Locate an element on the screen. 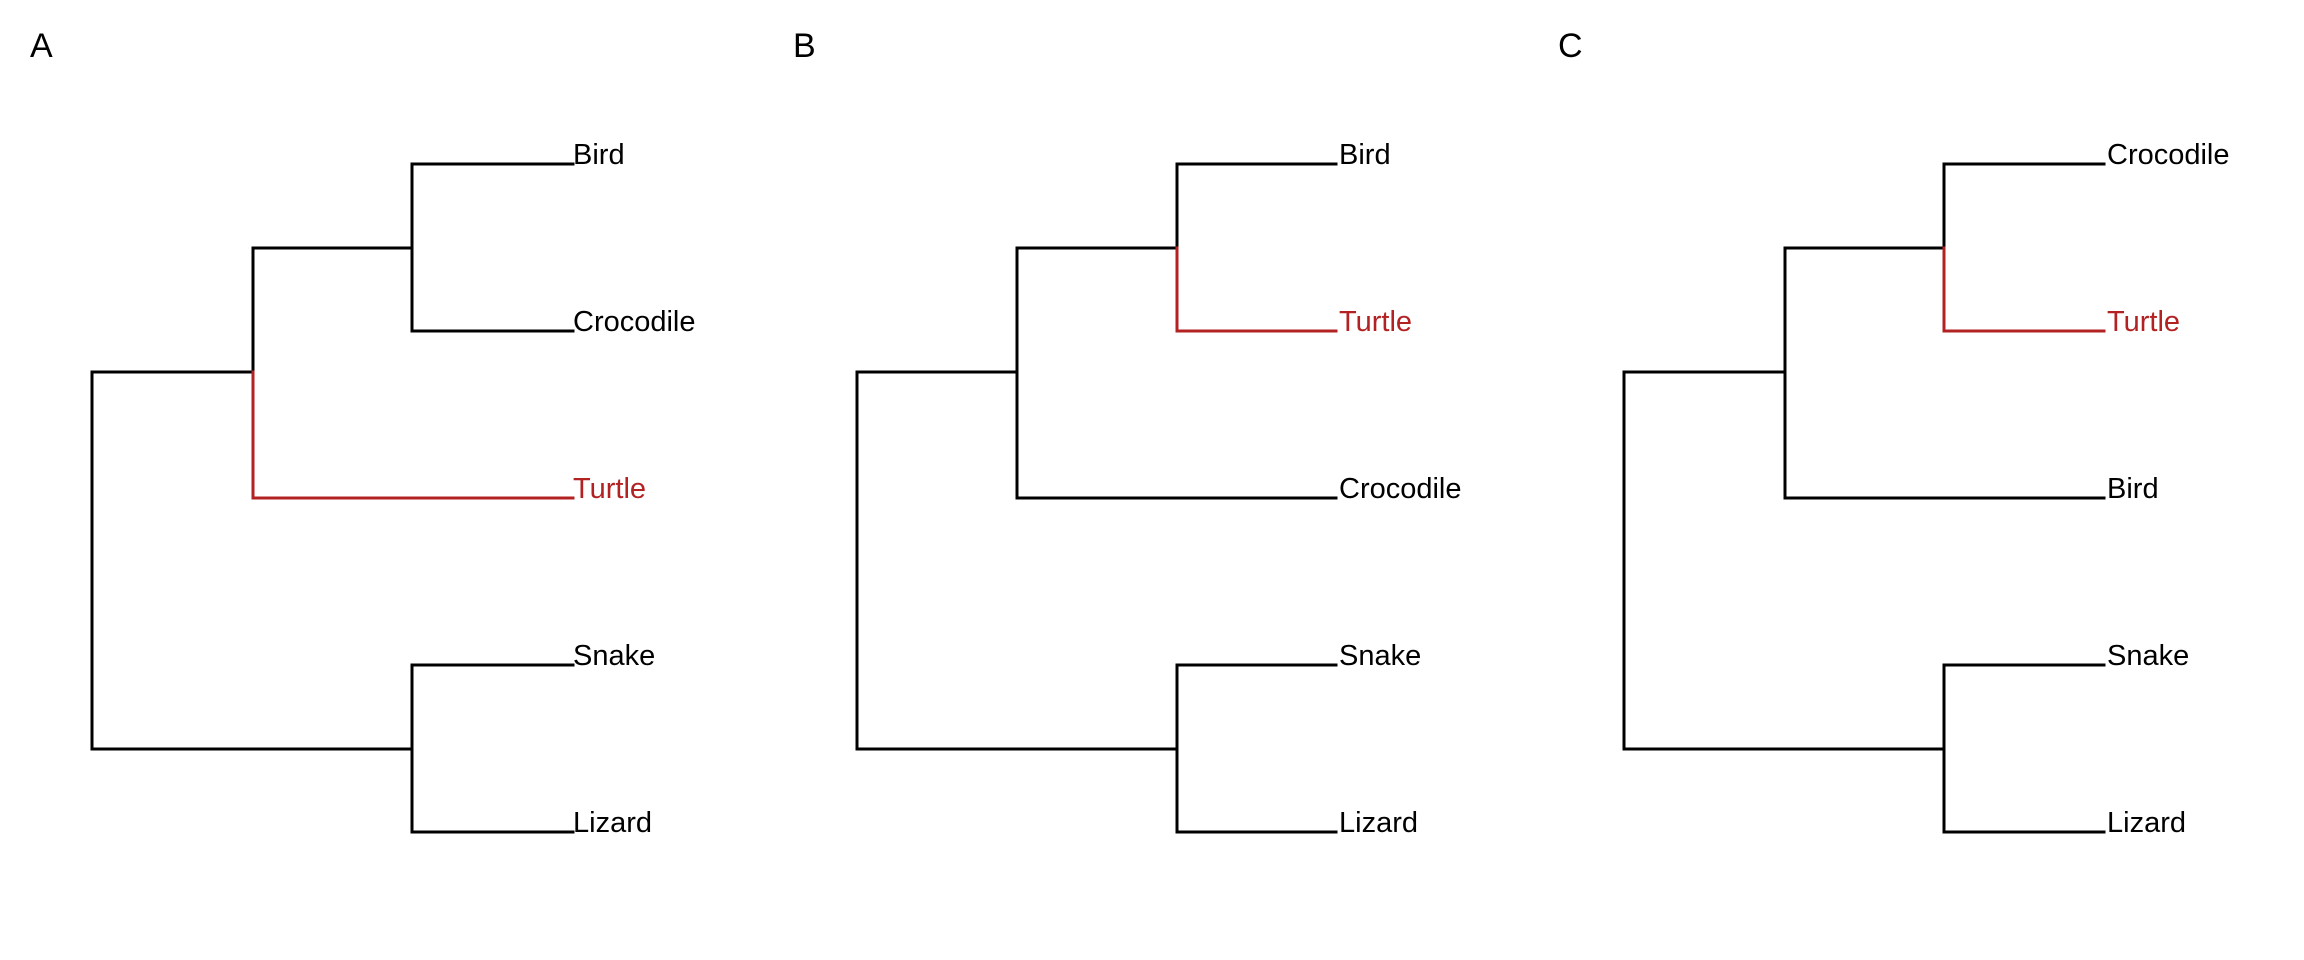 Image resolution: width=2304 pixels, height=960 pixels. panel-label-b: B is located at coordinates (804, 46).